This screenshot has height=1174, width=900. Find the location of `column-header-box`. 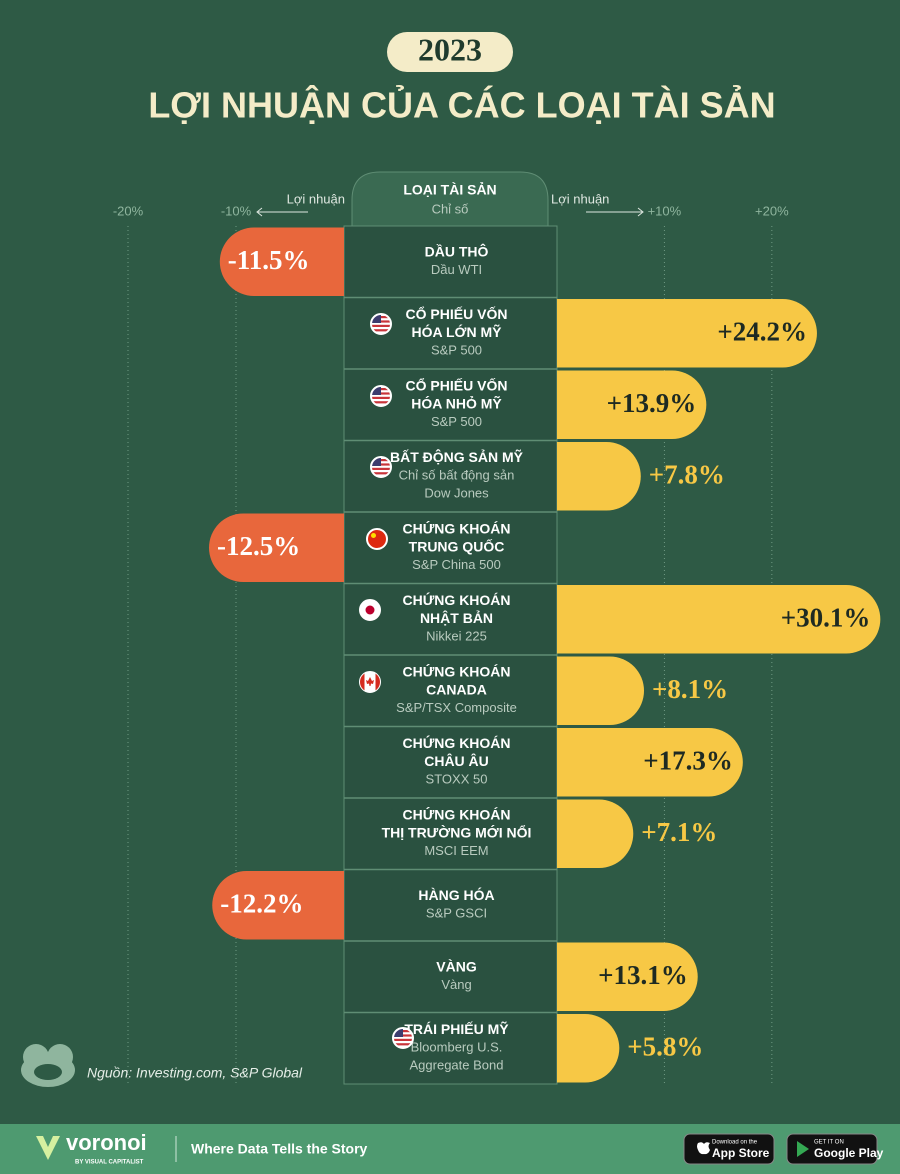

column-header-box is located at coordinates (450, 199).